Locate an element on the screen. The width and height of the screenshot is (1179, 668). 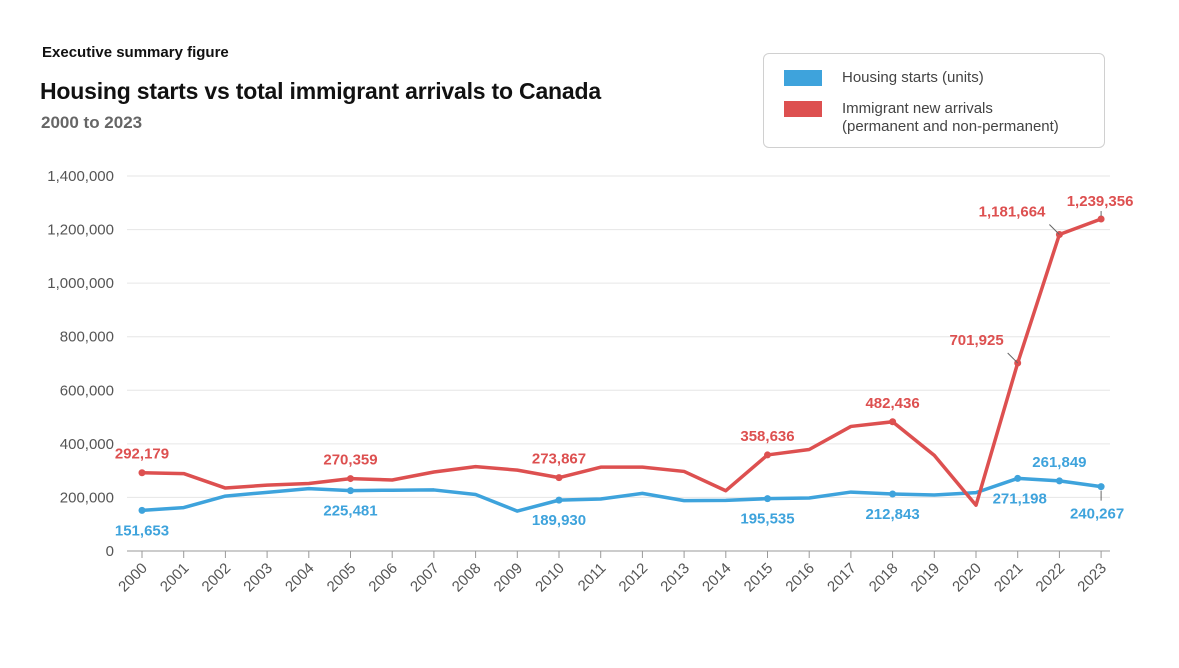
x-tick-label: 2023 is located at coordinates (1092, 578).